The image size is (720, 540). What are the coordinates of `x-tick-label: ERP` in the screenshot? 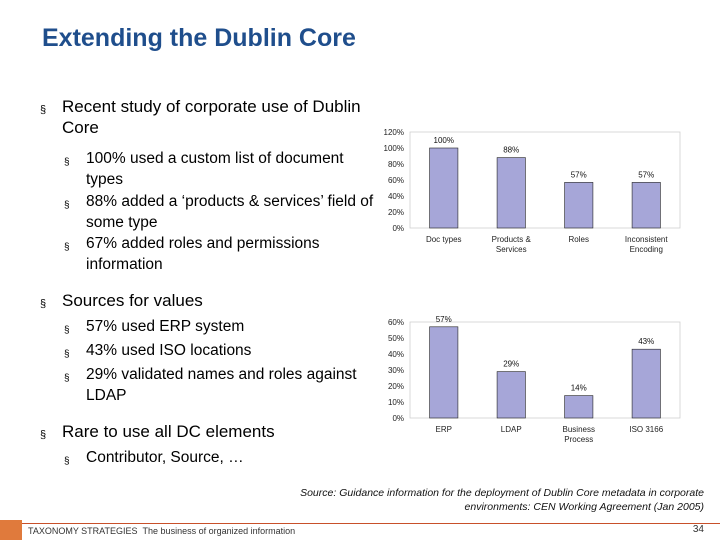 It's located at (444, 429).